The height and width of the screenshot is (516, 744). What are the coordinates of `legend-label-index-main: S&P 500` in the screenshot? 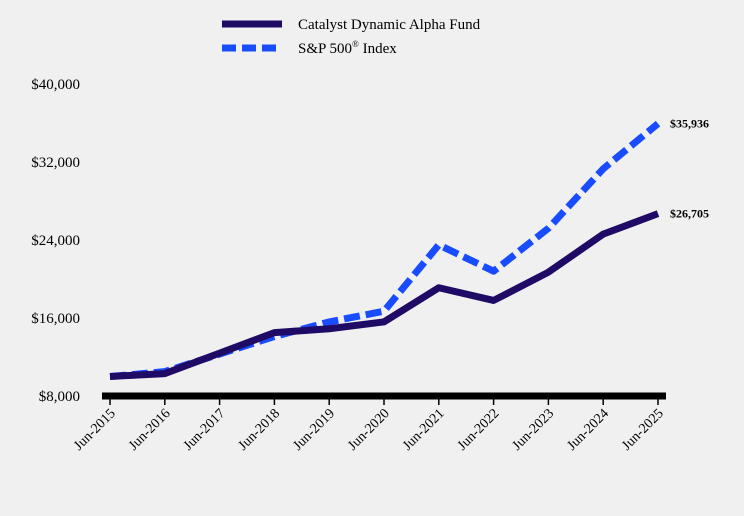 It's located at (325, 49).